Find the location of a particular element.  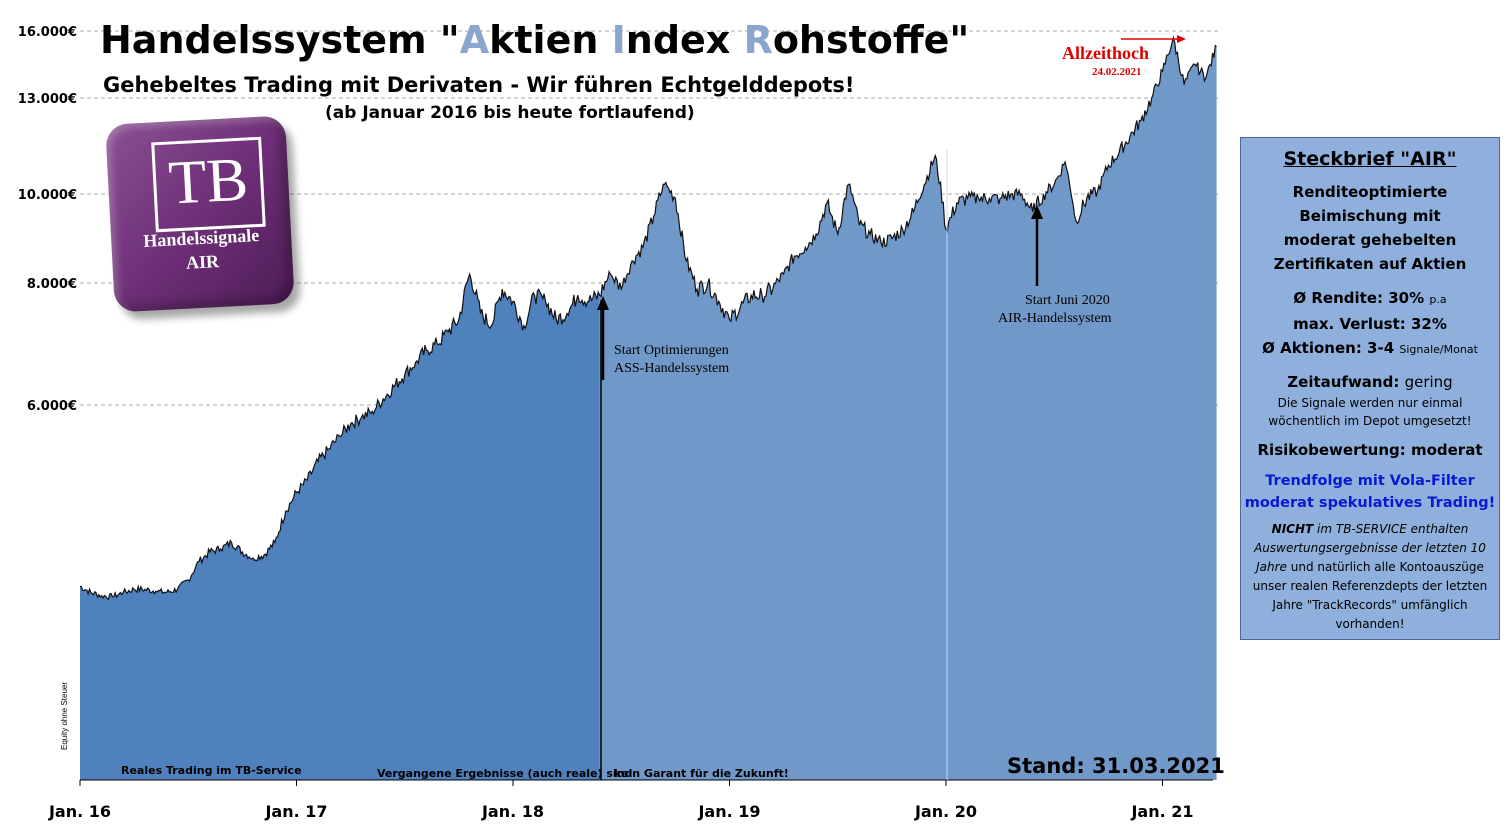

footer-mid: Vergangene Ergebnisse (auch reale) sind is located at coordinates (505, 773).